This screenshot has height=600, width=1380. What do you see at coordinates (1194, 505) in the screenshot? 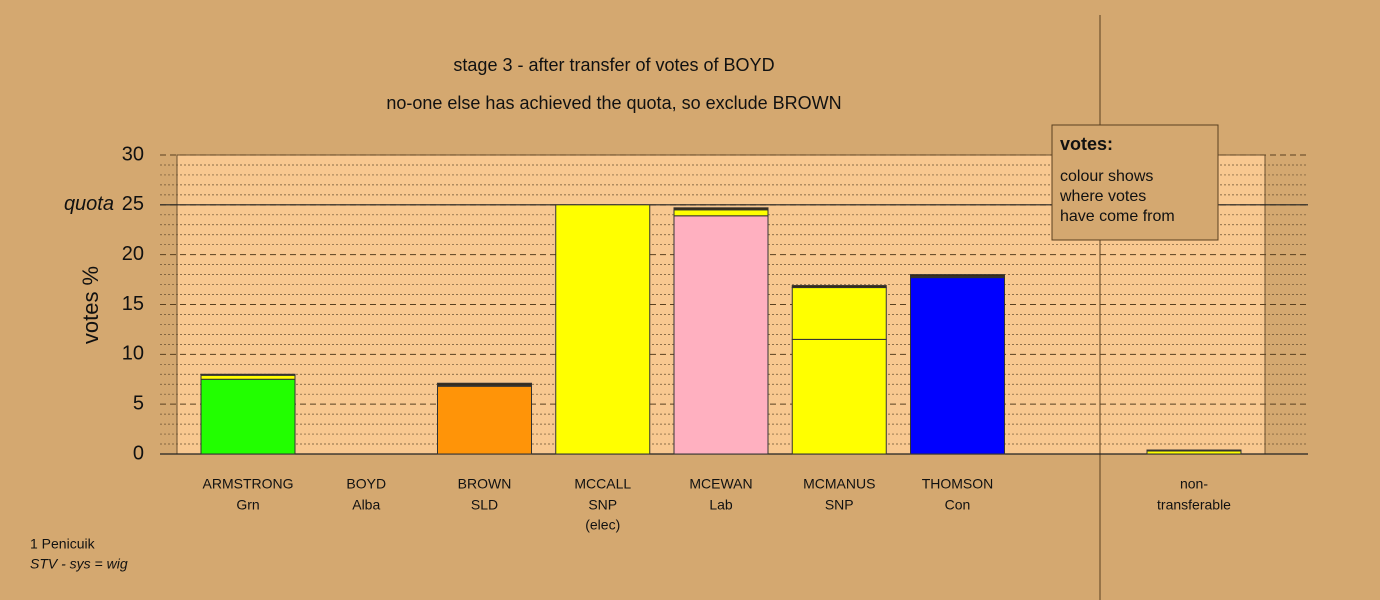
I see `x-tick-sublabel: transferable` at bounding box center [1194, 505].